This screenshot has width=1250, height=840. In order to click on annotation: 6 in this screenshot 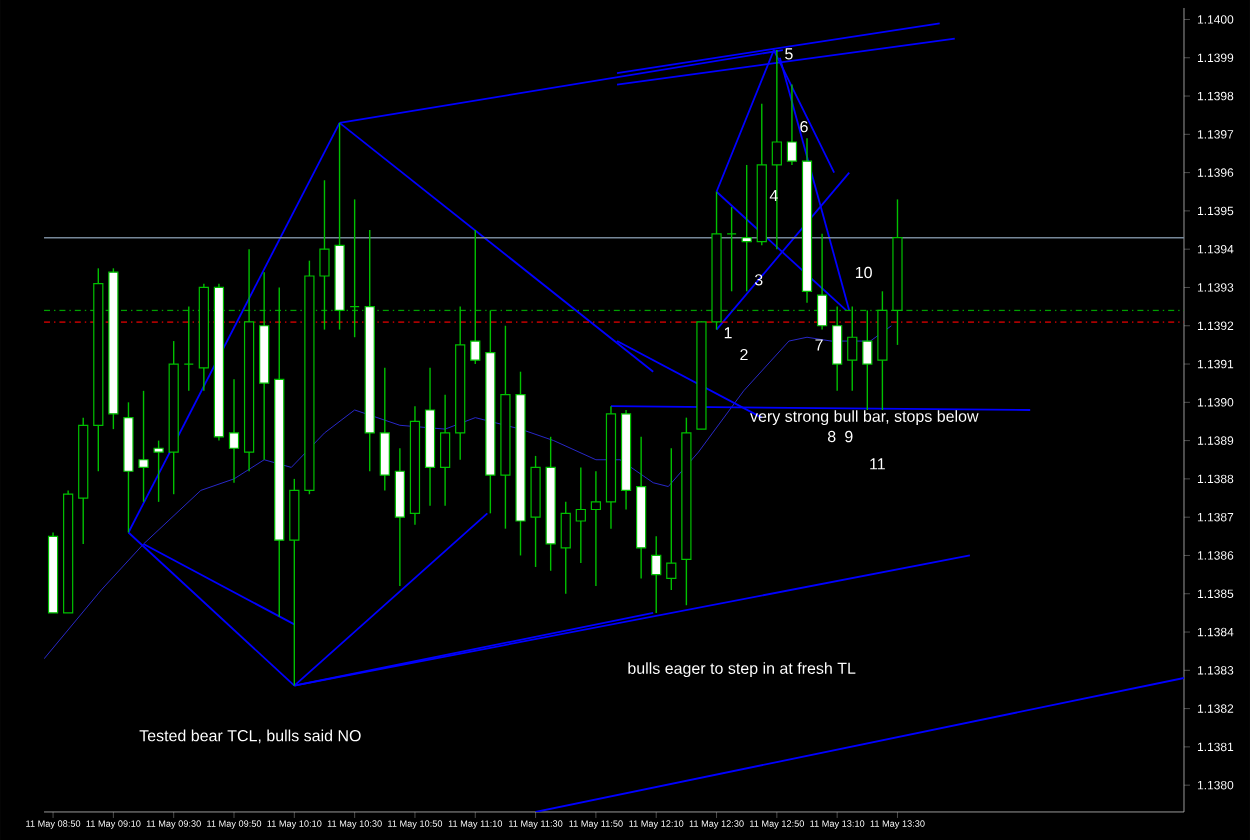, I will do `click(804, 127)`.